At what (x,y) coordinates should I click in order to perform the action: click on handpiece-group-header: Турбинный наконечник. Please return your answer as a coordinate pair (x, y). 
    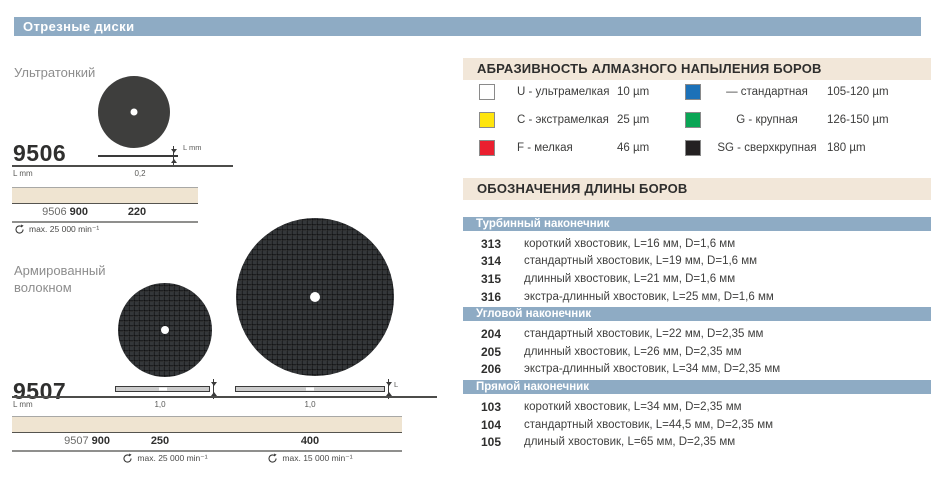
    Looking at the image, I should click on (697, 224).